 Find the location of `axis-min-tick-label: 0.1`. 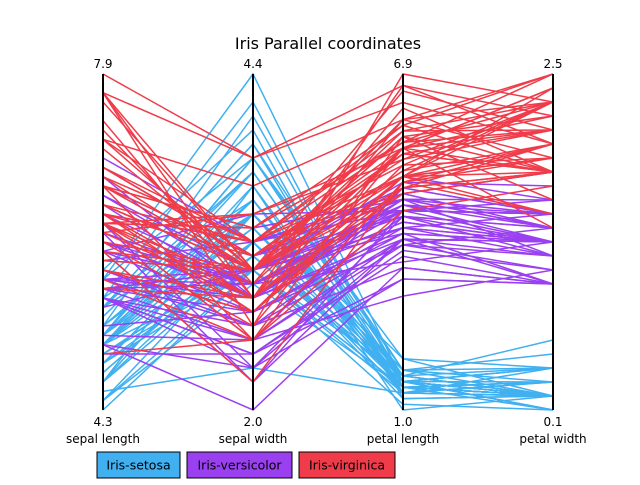

axis-min-tick-label: 0.1 is located at coordinates (552, 422).